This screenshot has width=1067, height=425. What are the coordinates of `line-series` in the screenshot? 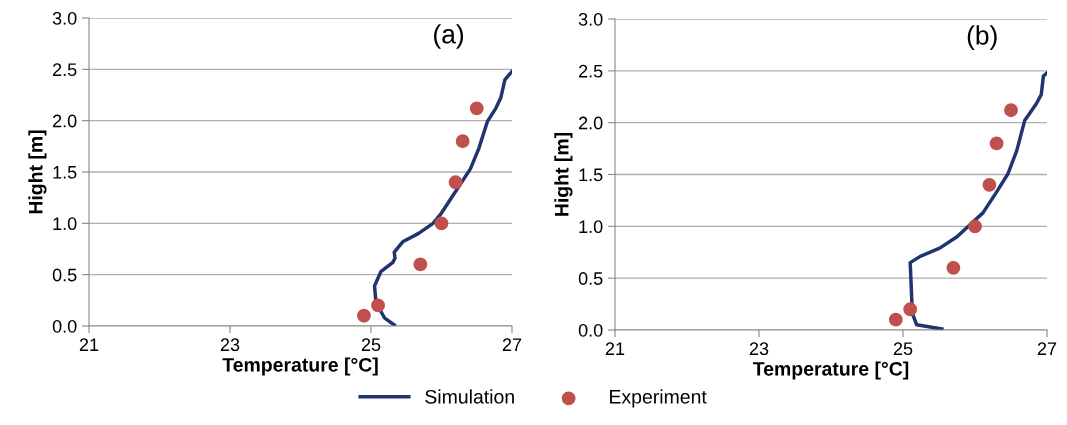 It's located at (442, 197).